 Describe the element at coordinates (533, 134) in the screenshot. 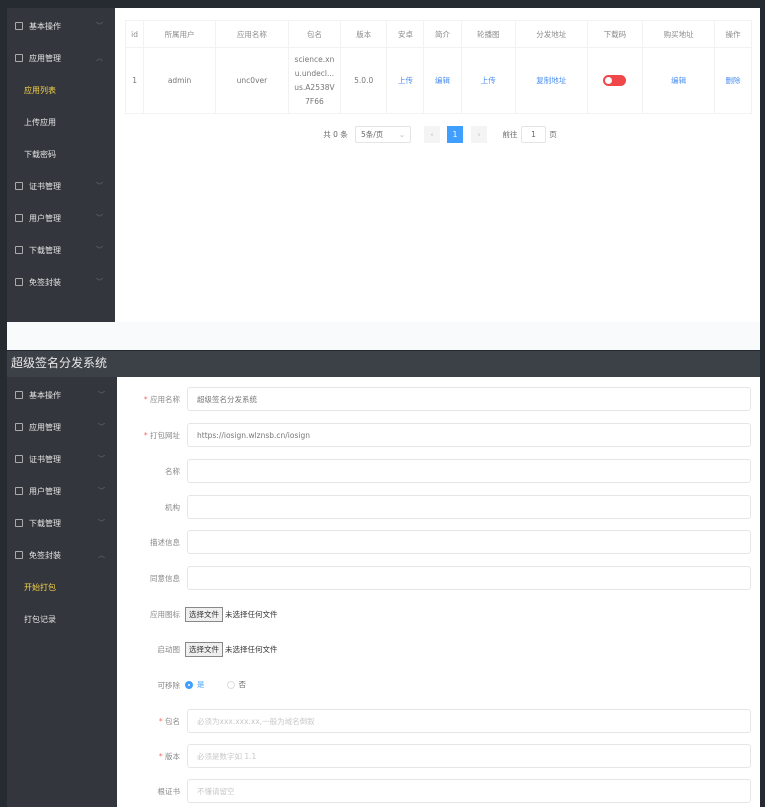

I see `goto-page-input: 1` at that location.